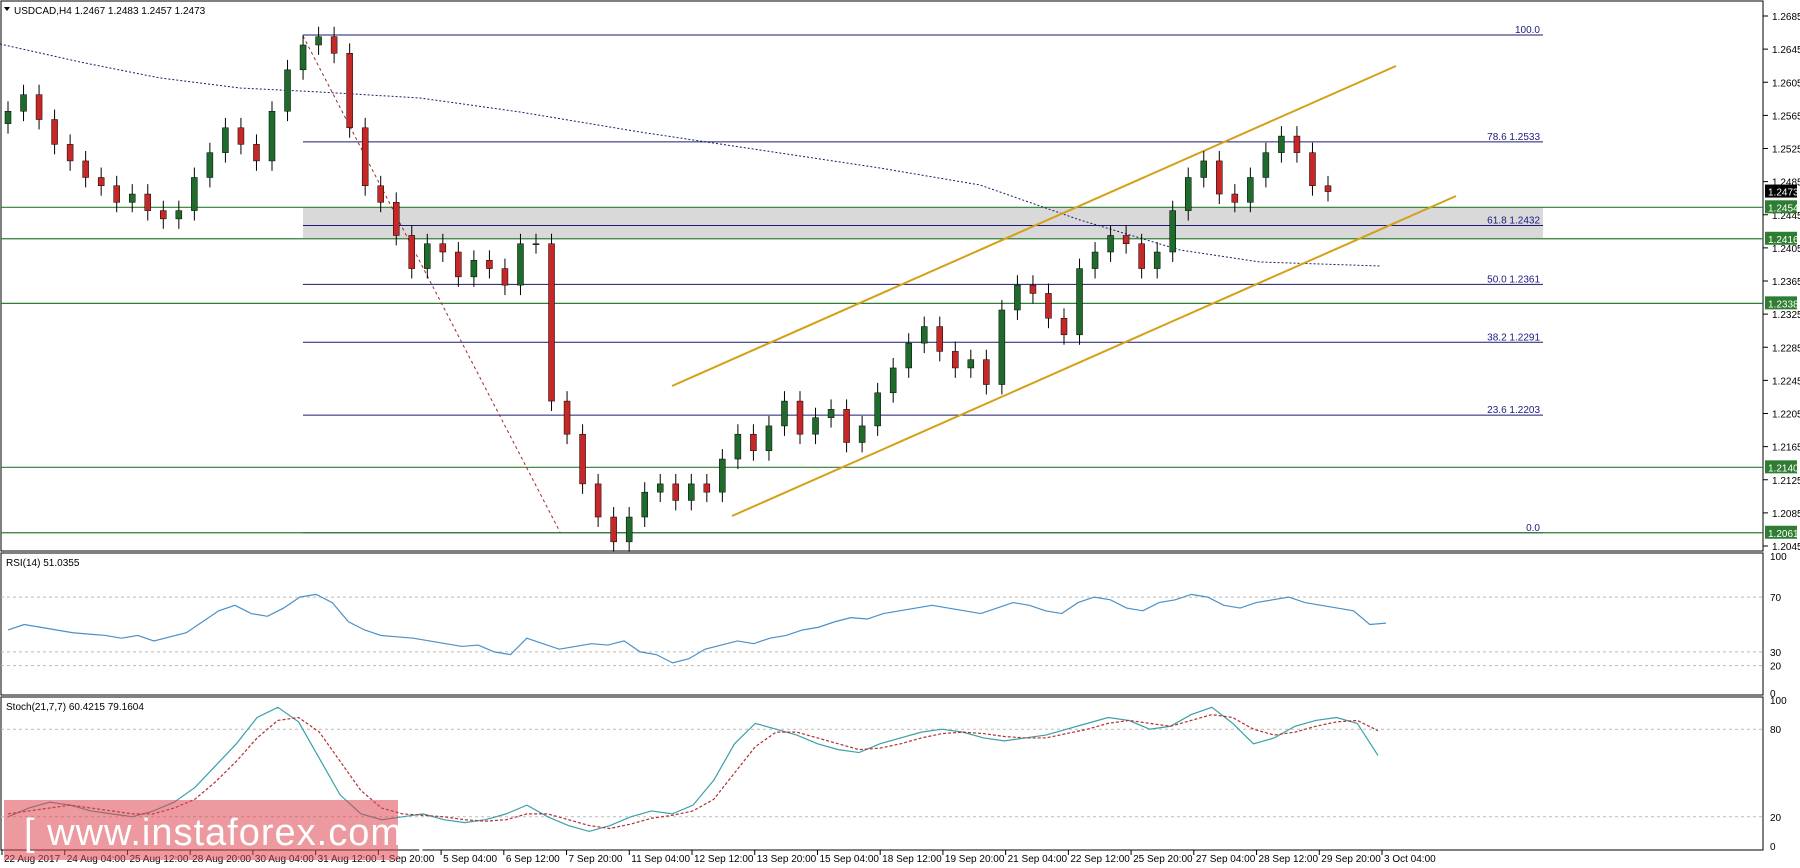 The height and width of the screenshot is (868, 1800). I want to click on time-axis-label: 3 Oct 04:00, so click(1410, 859).